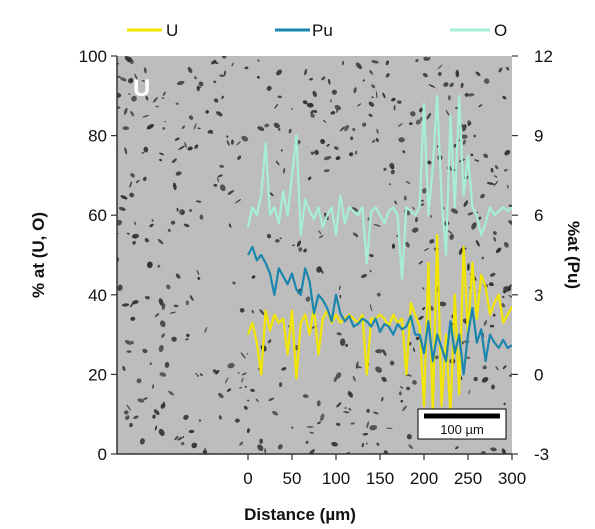 The width and height of the screenshot is (595, 529). What do you see at coordinates (500, 30) in the screenshot?
I see `legend-label-o: O` at bounding box center [500, 30].